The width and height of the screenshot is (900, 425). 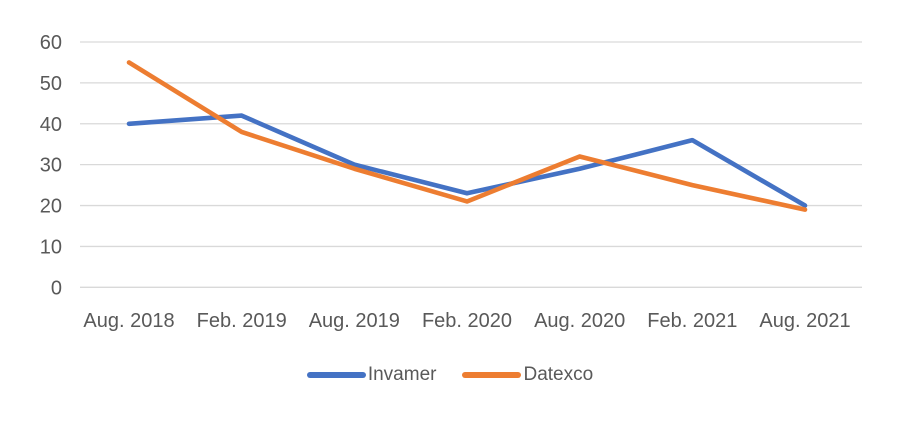 I want to click on legend-item-invamer: Invamer, so click(x=371, y=375).